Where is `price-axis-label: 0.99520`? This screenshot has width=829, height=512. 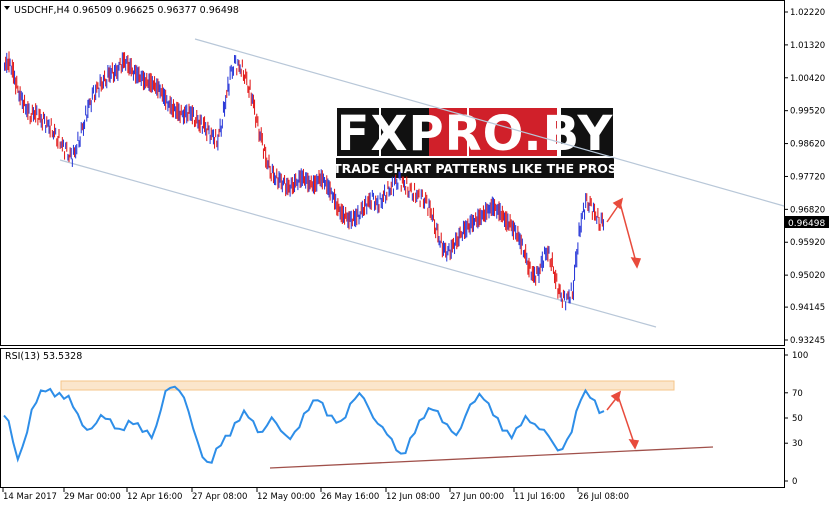
price-axis-label: 0.99520 is located at coordinates (807, 112).